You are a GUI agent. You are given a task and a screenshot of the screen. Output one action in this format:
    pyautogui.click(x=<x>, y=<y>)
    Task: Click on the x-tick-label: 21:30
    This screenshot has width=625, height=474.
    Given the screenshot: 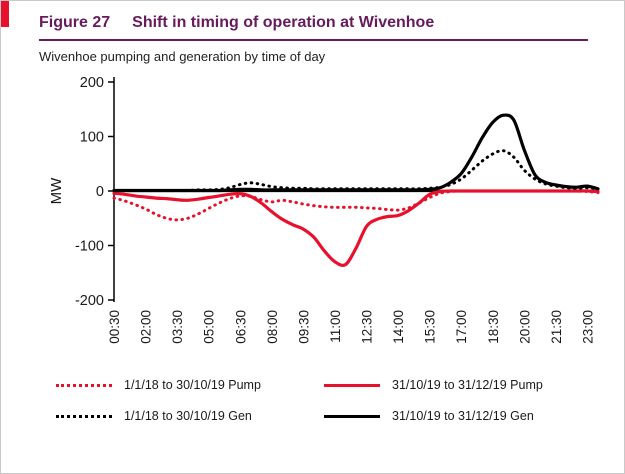 What is the action you would take?
    pyautogui.click(x=556, y=327)
    